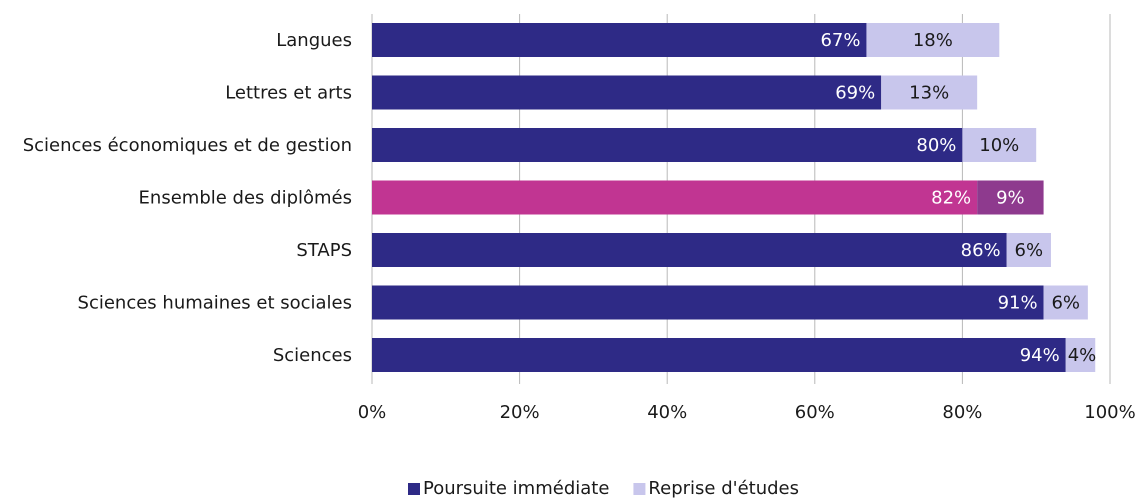 This screenshot has height=504, width=1144. I want to click on x-tick-label: 0%, so click(372, 412).